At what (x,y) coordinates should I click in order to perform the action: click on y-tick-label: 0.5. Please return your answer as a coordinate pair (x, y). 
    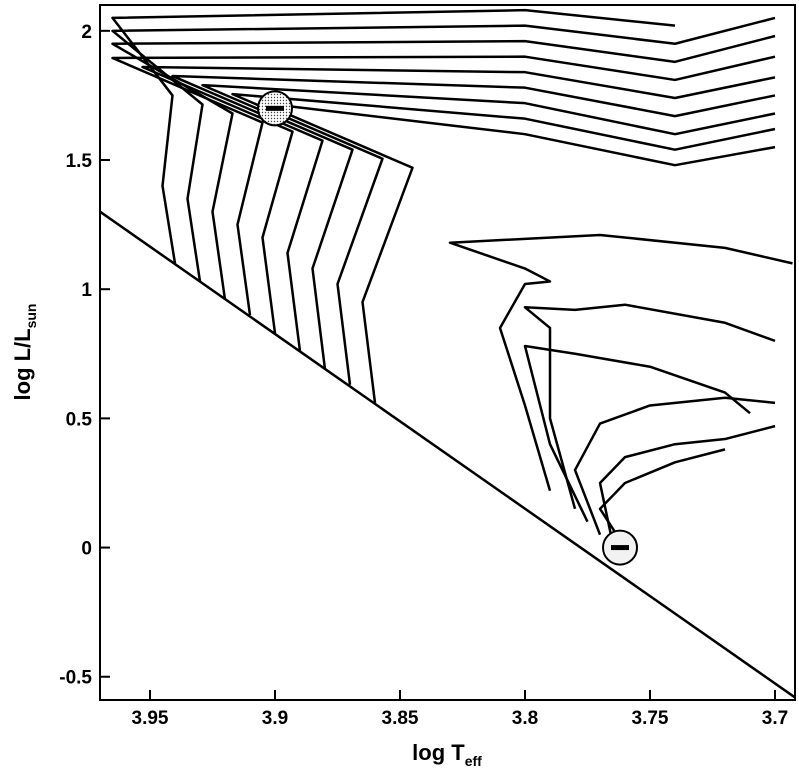
    Looking at the image, I should click on (79, 419).